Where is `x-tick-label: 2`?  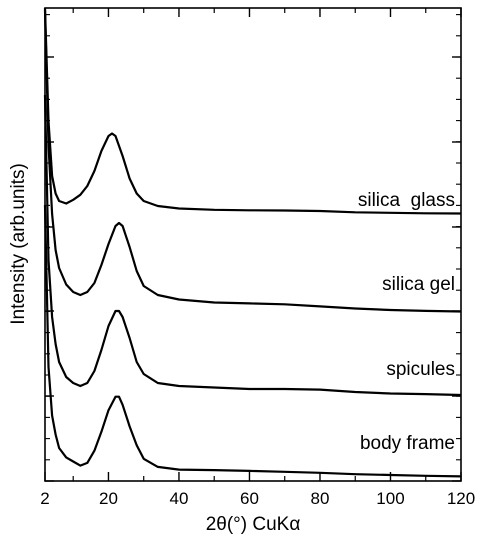
x-tick-label: 2 is located at coordinates (44, 498).